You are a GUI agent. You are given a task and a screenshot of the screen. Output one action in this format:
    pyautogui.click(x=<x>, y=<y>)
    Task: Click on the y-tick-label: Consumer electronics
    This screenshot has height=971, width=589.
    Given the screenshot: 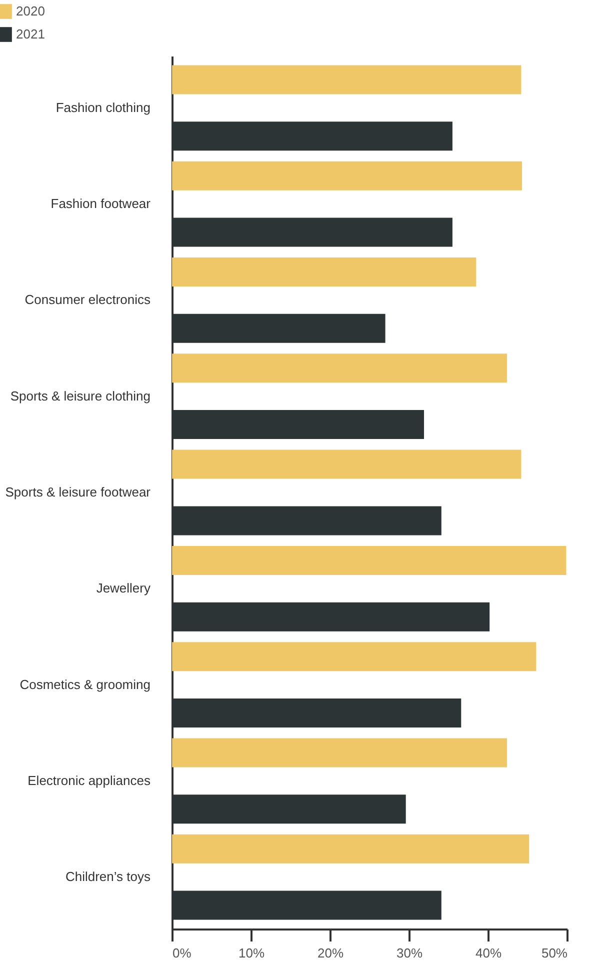 What is the action you would take?
    pyautogui.click(x=87, y=300)
    